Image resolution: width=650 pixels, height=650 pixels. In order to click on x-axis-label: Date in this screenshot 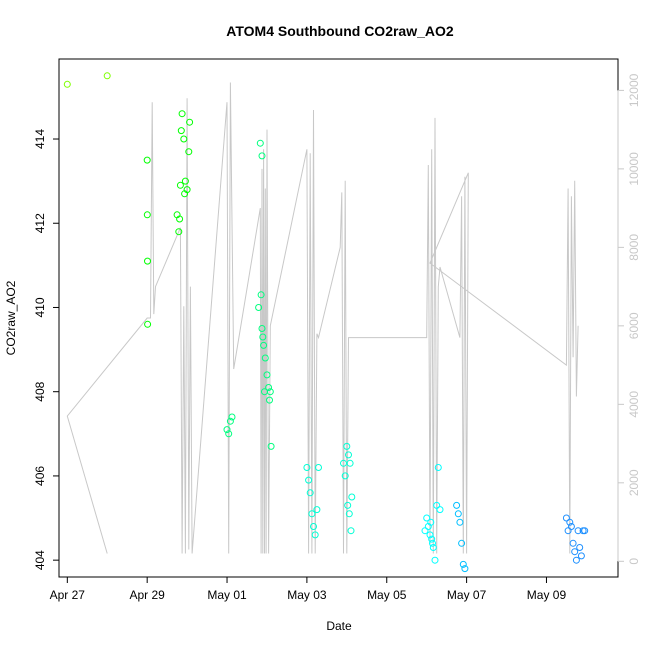, I will do `click(339, 626)`.